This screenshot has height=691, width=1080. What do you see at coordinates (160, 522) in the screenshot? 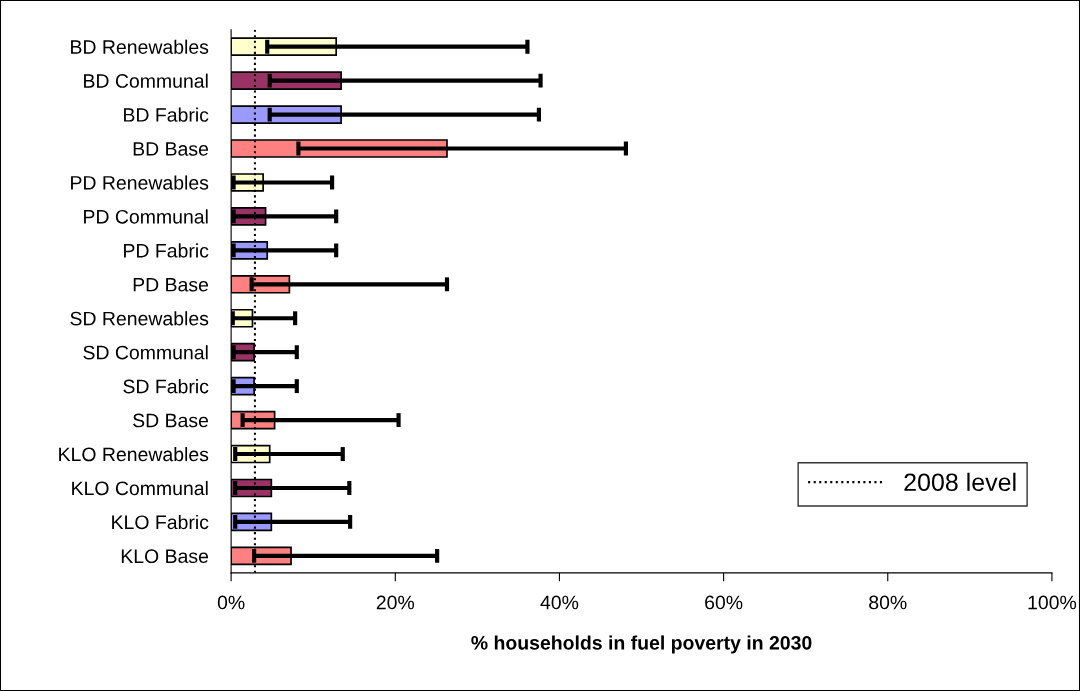
I see `y-tick-label: KLO Fabric` at bounding box center [160, 522].